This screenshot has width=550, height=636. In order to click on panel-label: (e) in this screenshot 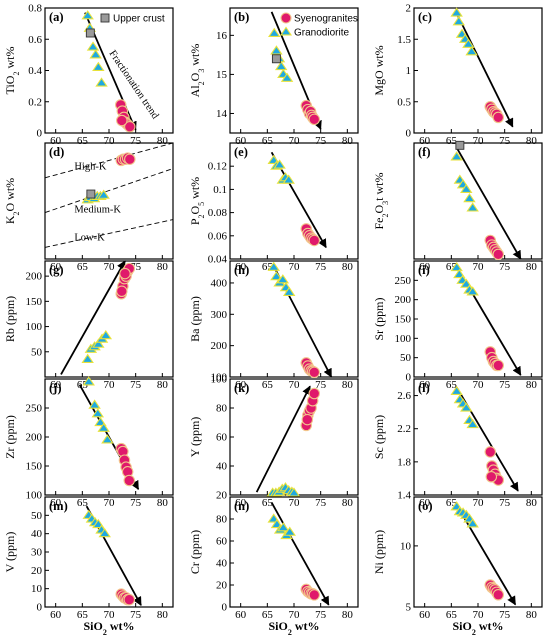, I will do `click(241, 152)`.